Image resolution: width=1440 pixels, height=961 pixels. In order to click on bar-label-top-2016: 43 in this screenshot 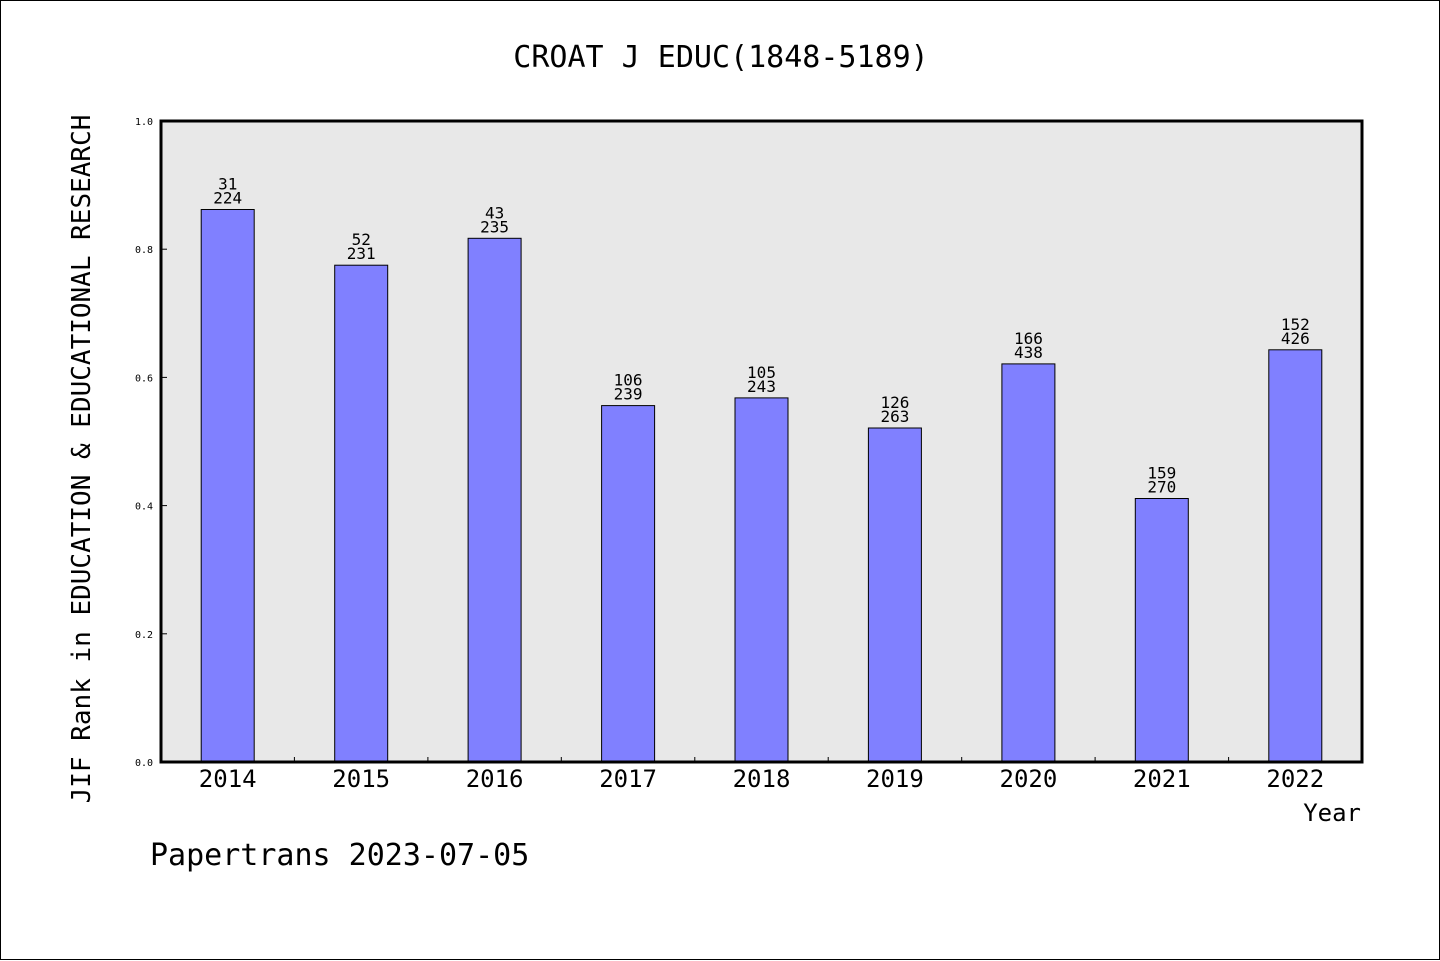, I will do `click(494, 212)`.